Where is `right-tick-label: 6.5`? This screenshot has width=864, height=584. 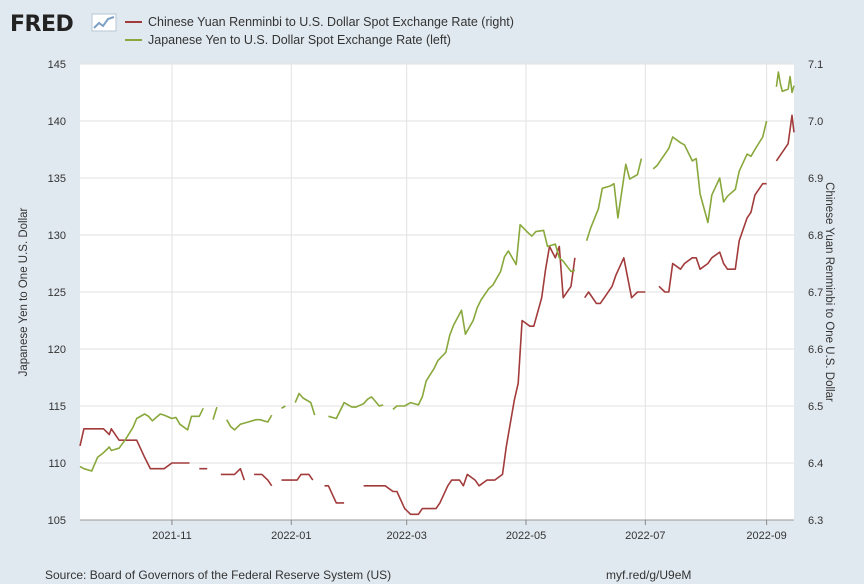 right-tick-label: 6.5 is located at coordinates (815, 407).